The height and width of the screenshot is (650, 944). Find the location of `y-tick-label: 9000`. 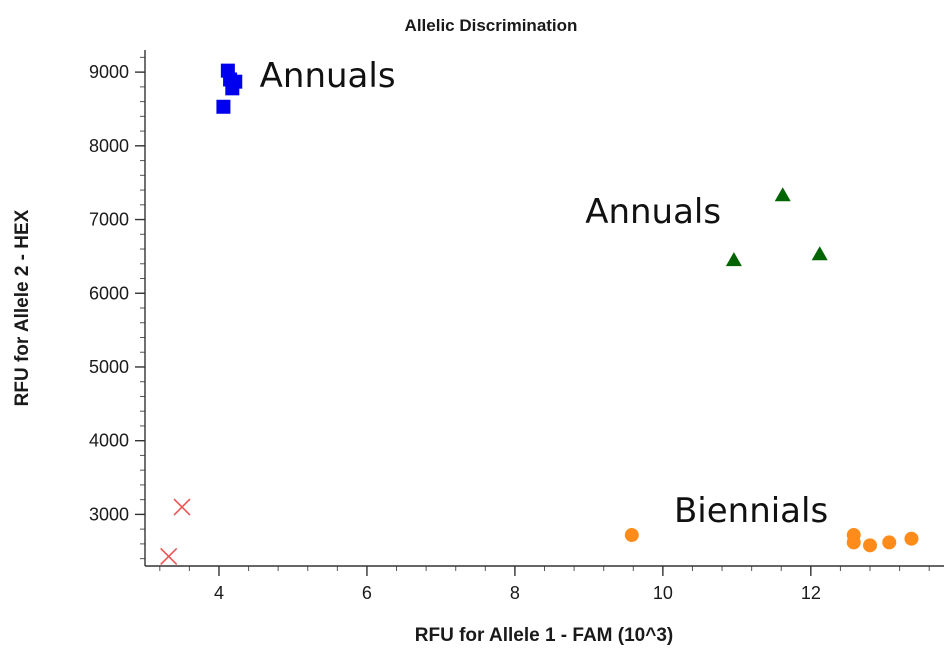

y-tick-label: 9000 is located at coordinates (109, 72).